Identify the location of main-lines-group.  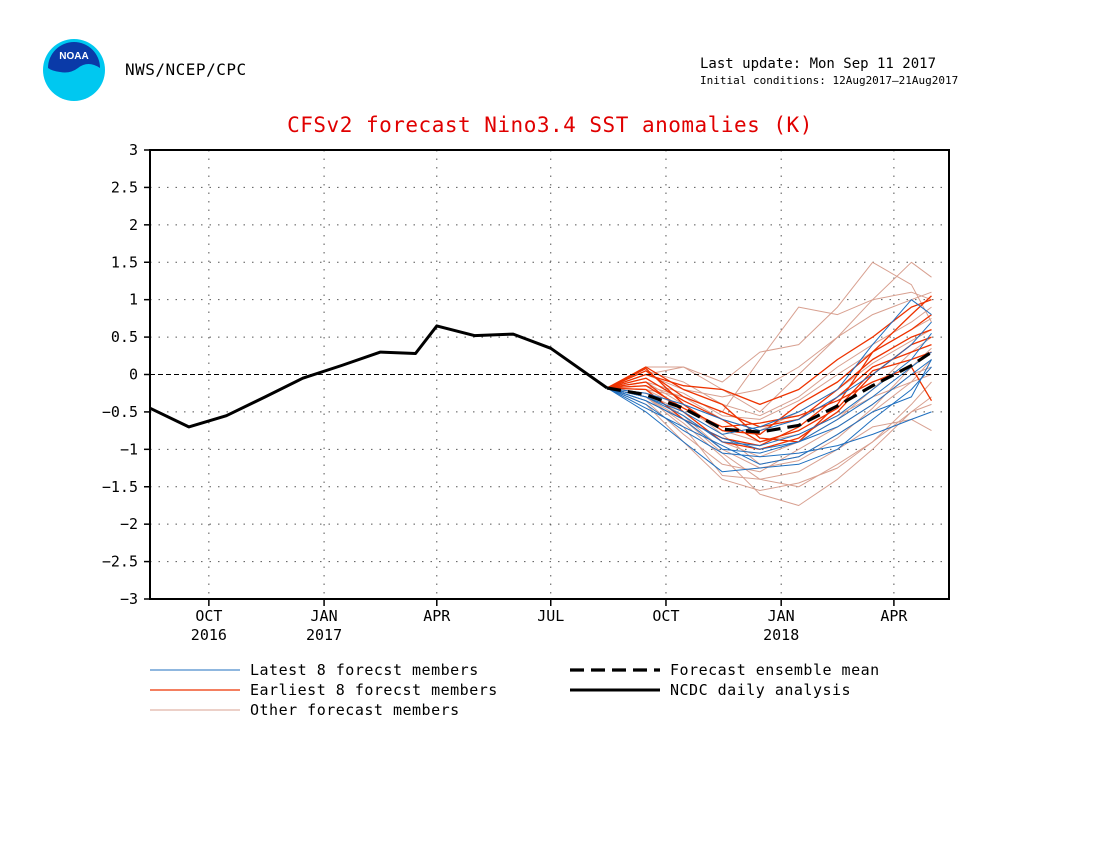
(541, 379).